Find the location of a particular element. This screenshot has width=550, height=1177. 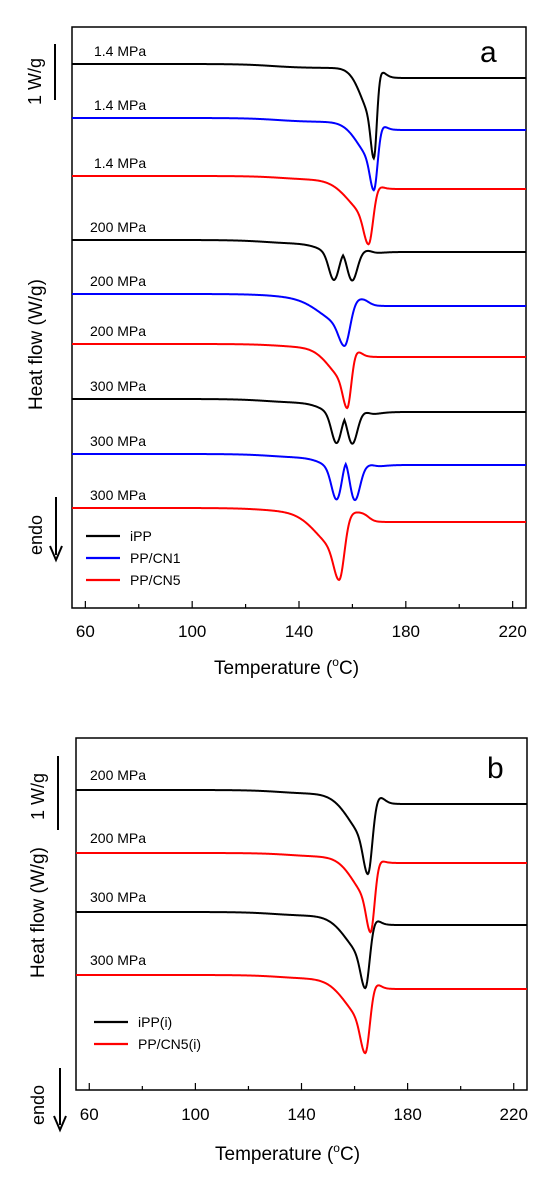

x-axis-label-a-text: Temperature ( is located at coordinates (273, 668).